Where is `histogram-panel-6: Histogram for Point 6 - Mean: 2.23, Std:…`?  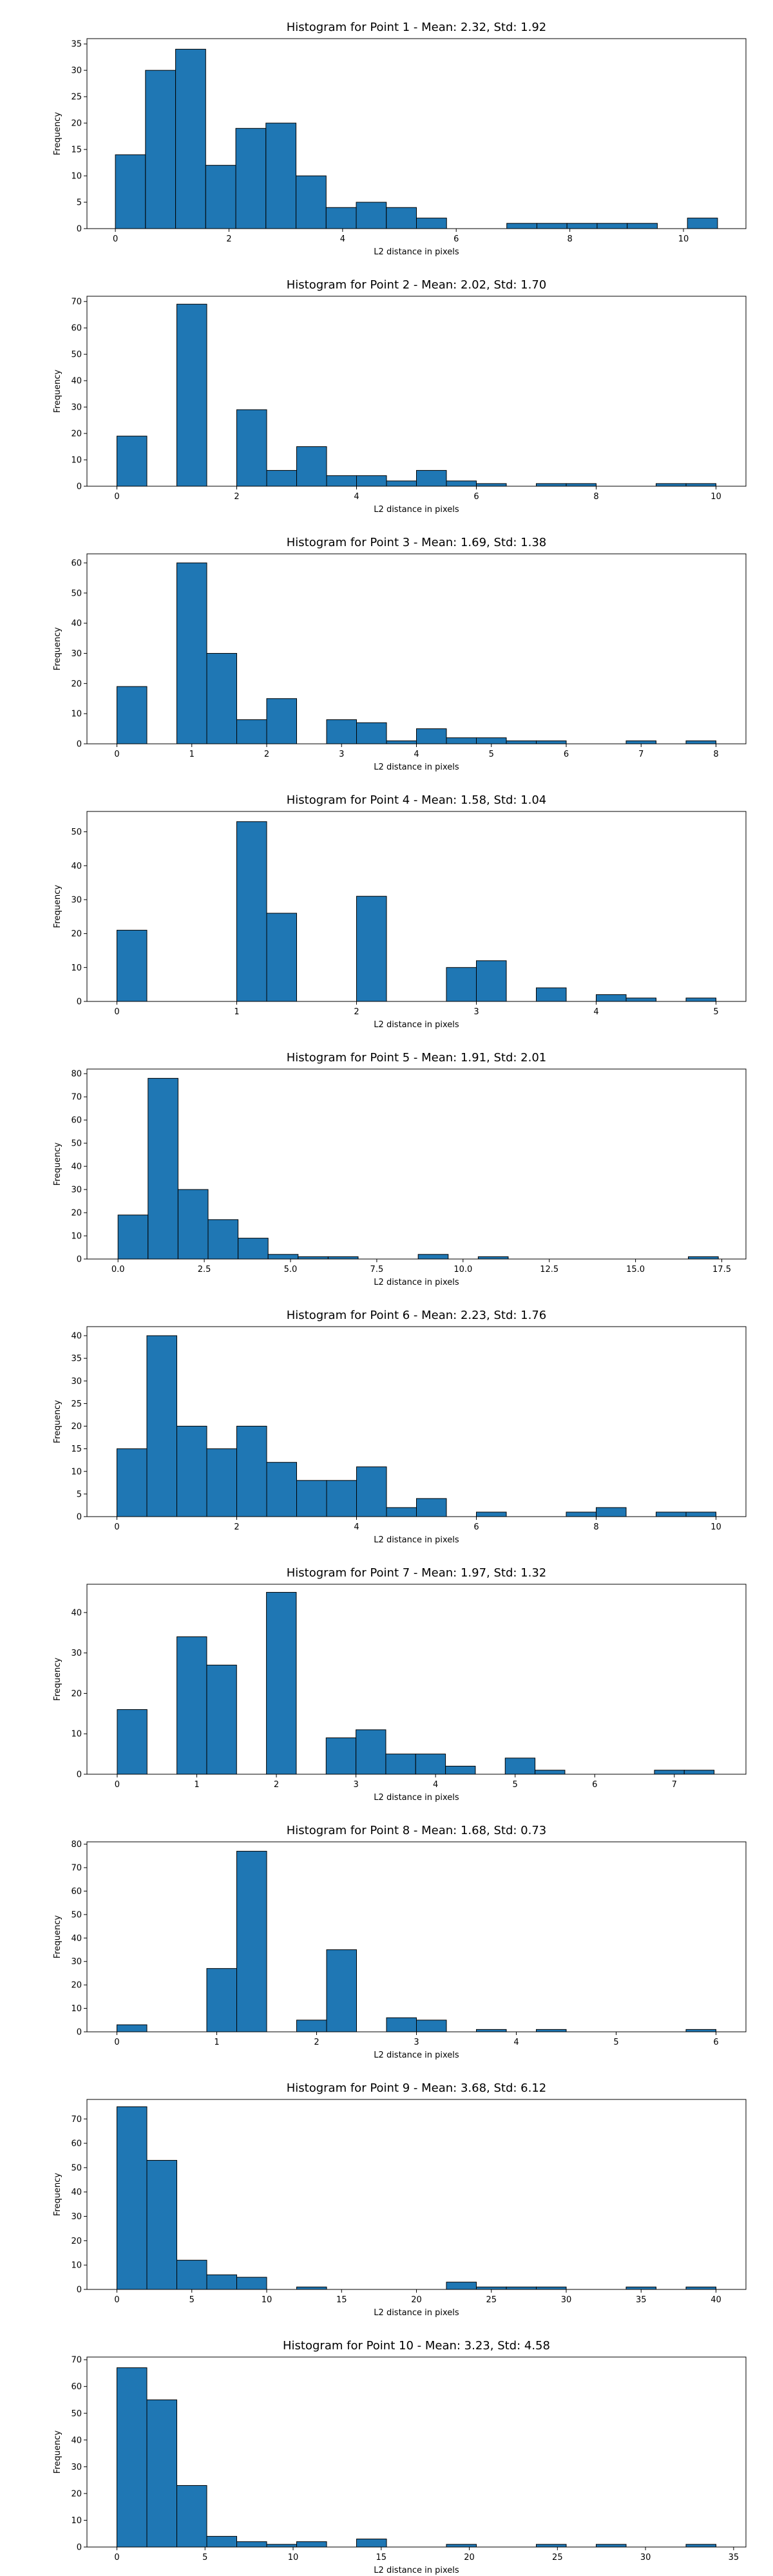
histogram-panel-6: Histogram for Point 6 - Mean: 2.23, Std:… is located at coordinates (400, 1427).